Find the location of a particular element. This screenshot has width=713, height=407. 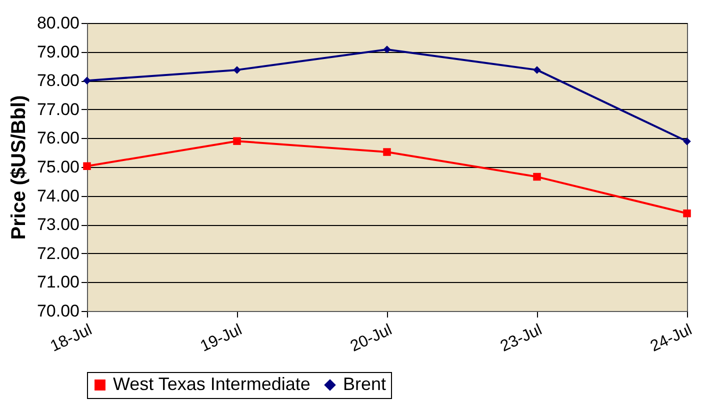

y-tick-label: 78.00 is located at coordinates (58, 80).